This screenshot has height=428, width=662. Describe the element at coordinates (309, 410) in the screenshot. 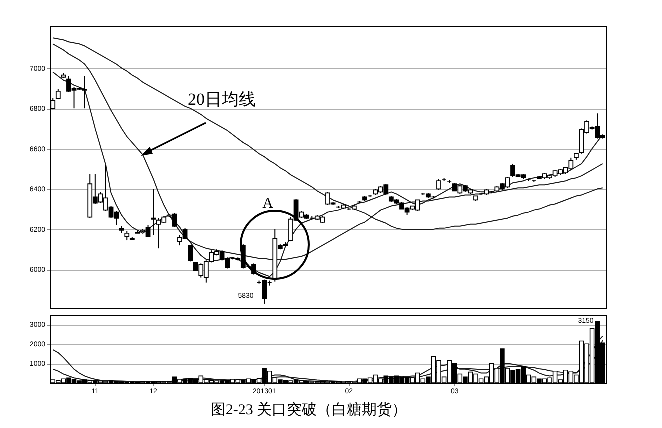

I see `text: 图2-23 关口突破（白糖期货）` at that location.